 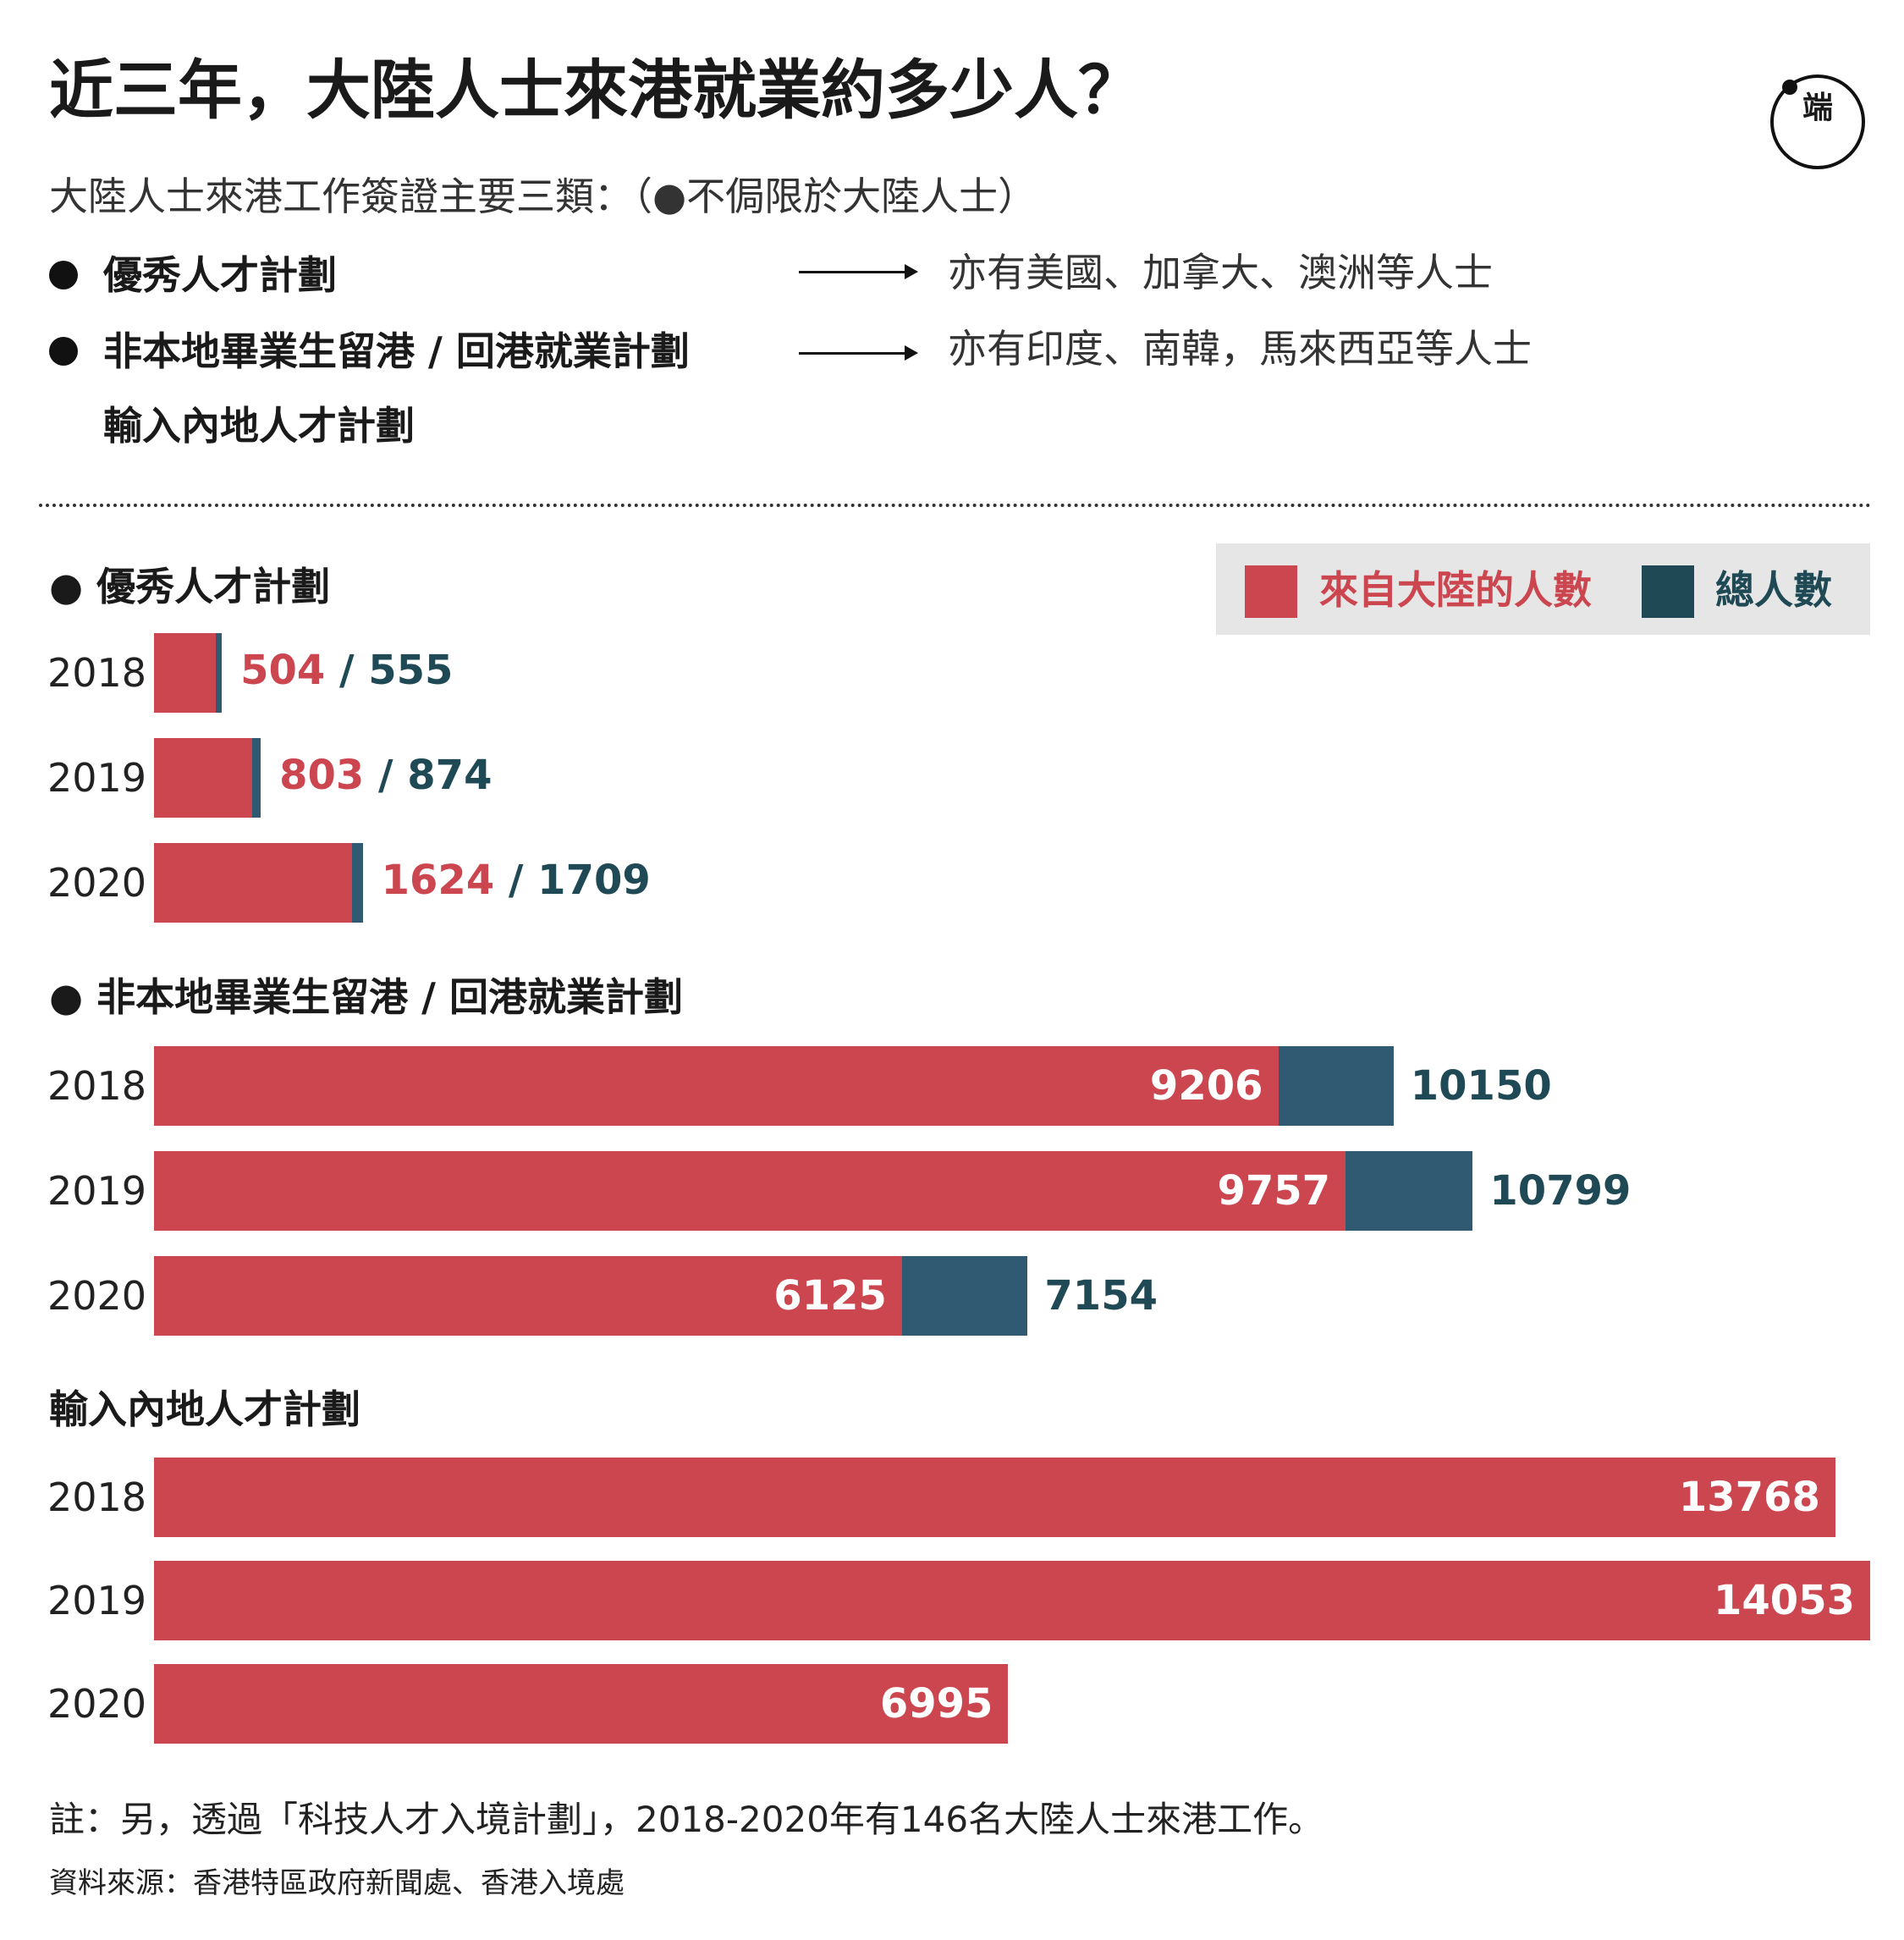 What do you see at coordinates (347, 671) in the screenshot?
I see `value-label: 504 / 555` at bounding box center [347, 671].